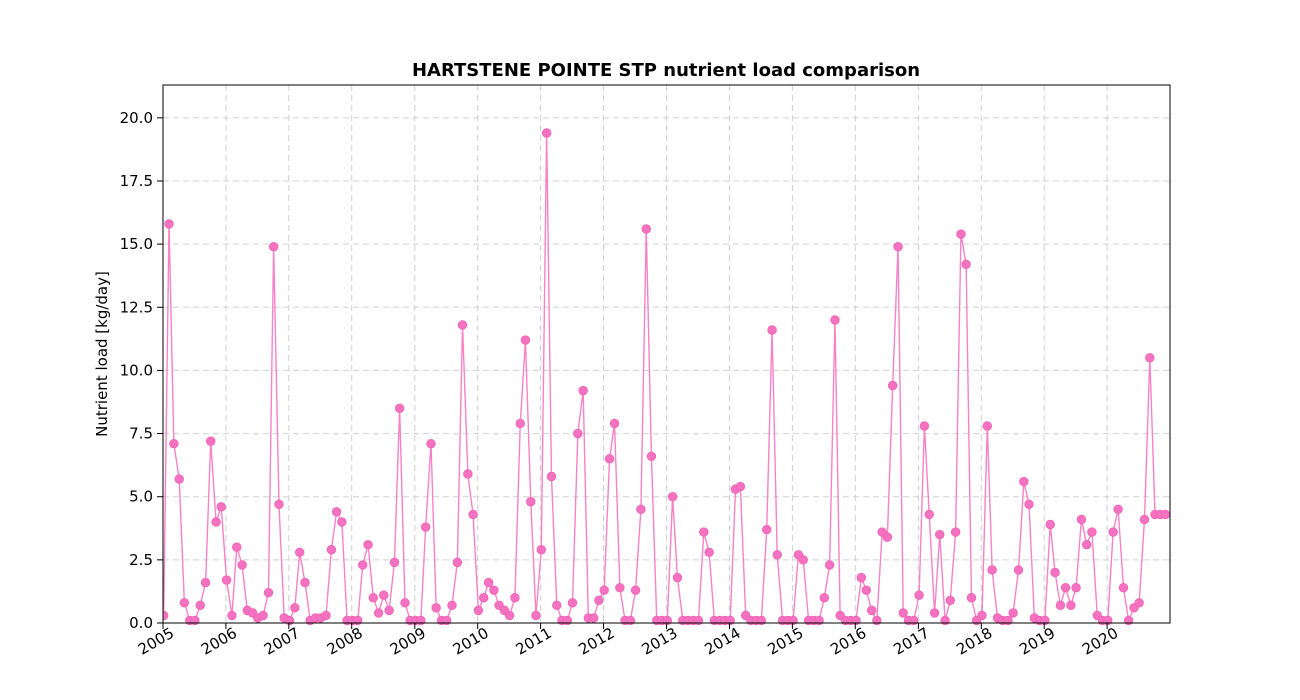 This screenshot has height=700, width=1300. Describe the element at coordinates (141, 497) in the screenshot. I see `y-tick-label: 5.0` at that location.